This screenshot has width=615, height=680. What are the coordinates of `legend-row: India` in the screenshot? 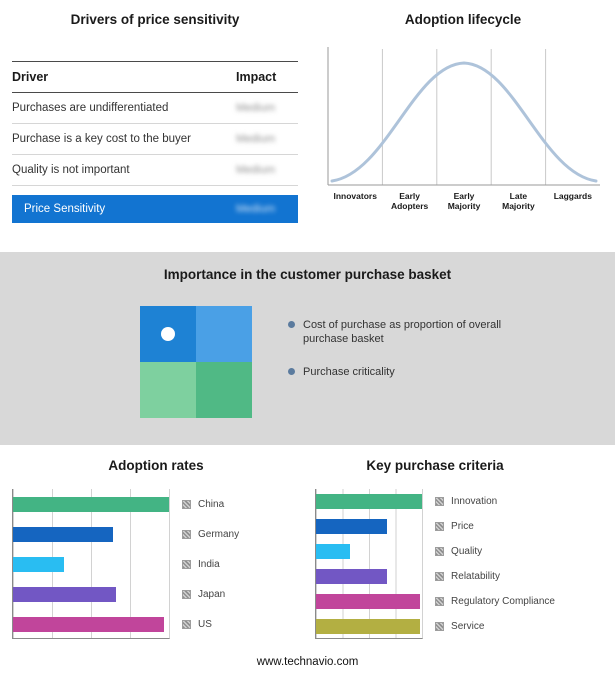 It's located at (210, 564).